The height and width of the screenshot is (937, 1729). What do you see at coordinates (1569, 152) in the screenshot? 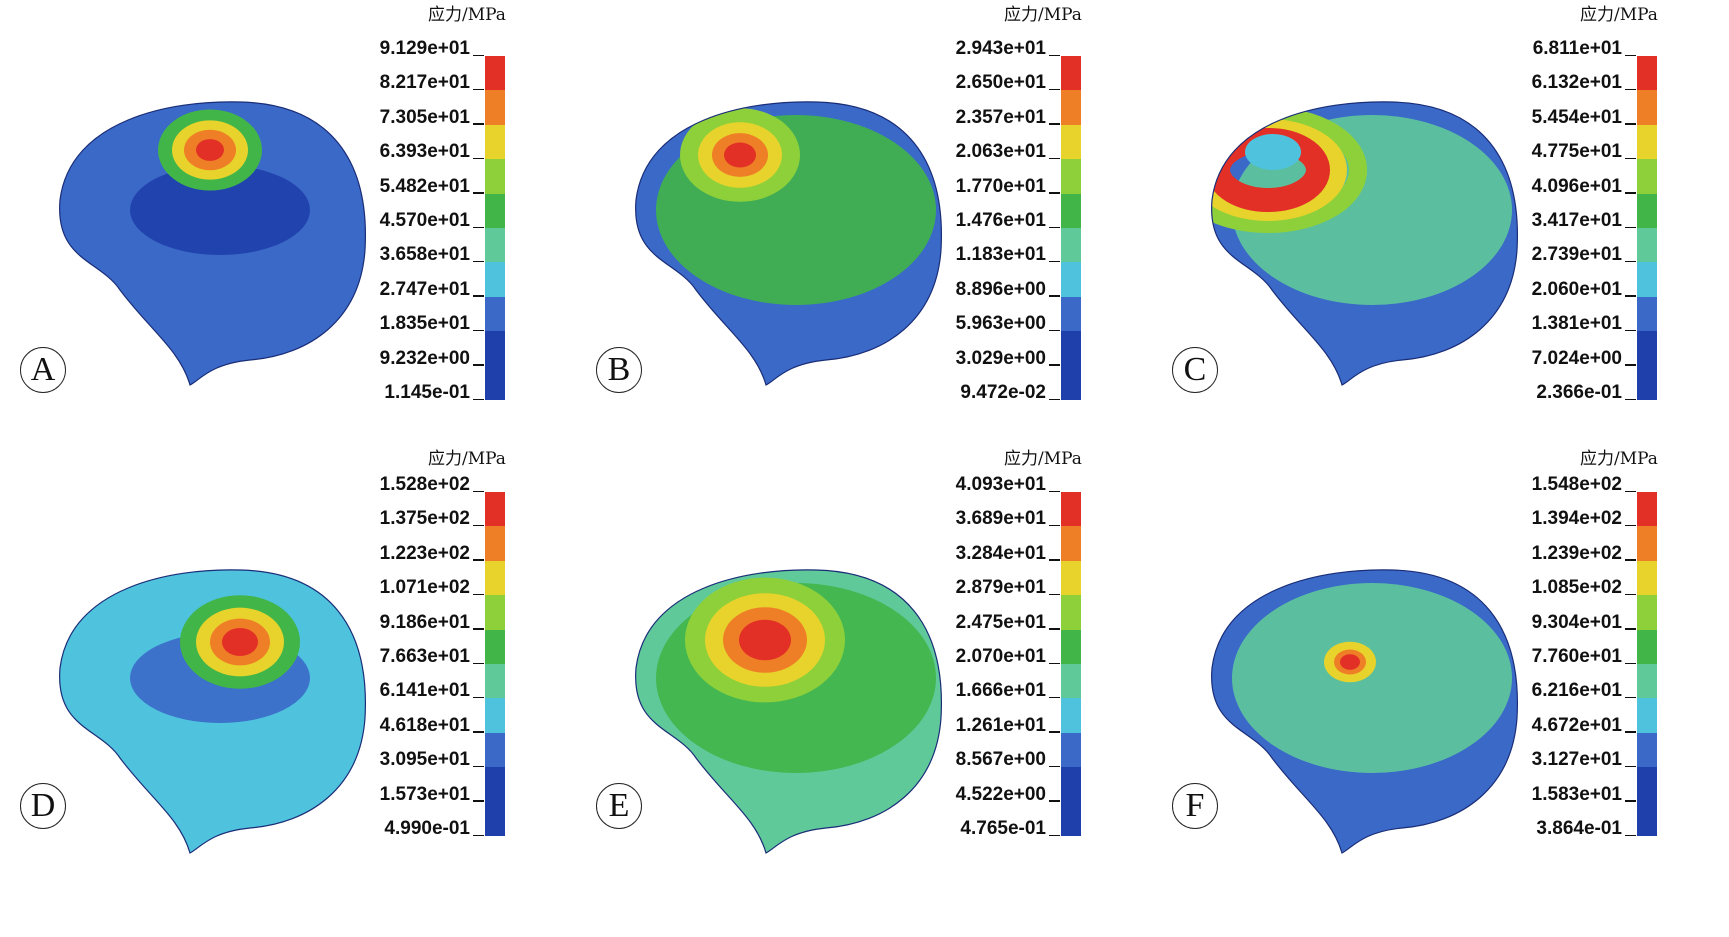
I see `scale-tick-label: 4.775e+01` at bounding box center [1569, 152].